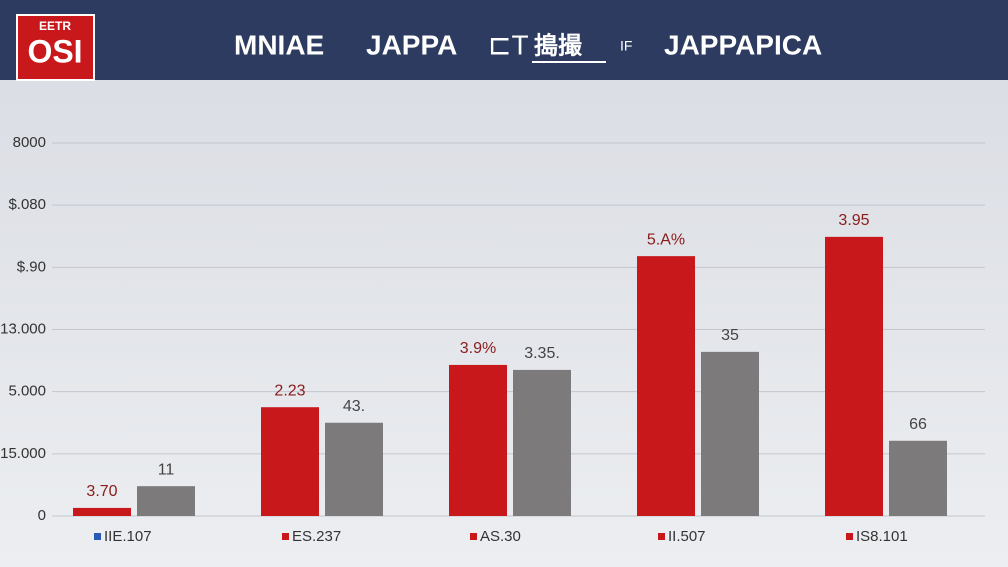 The height and width of the screenshot is (567, 1008). I want to click on title-part: JAPPAPICA, so click(743, 44).